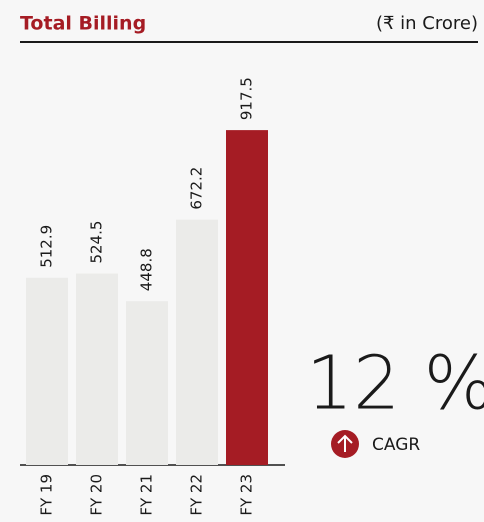 Image resolution: width=484 pixels, height=522 pixels. Describe the element at coordinates (197, 495) in the screenshot. I see `x-tick-label: FY 22` at that location.